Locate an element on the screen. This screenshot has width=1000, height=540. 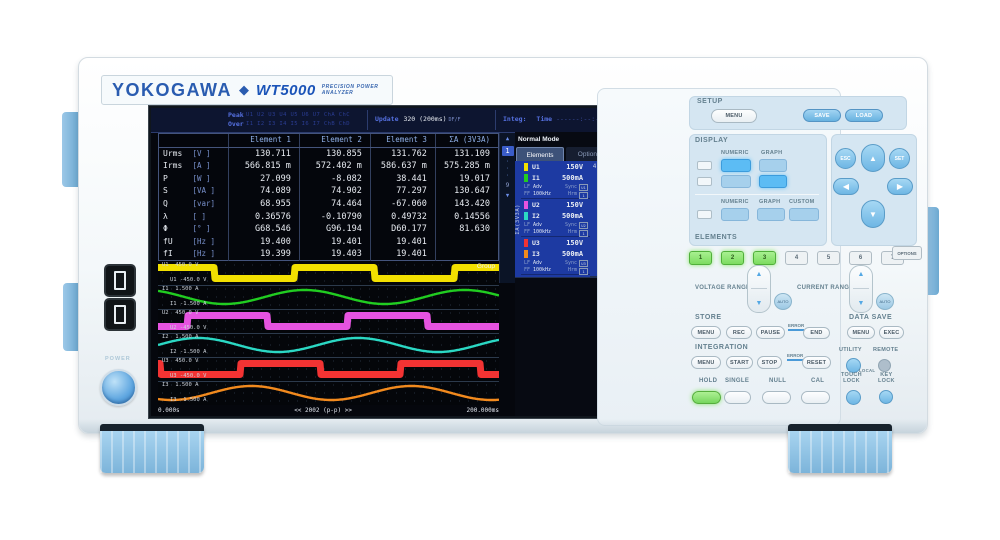
touch-lock-button is located at coordinates (853, 397).